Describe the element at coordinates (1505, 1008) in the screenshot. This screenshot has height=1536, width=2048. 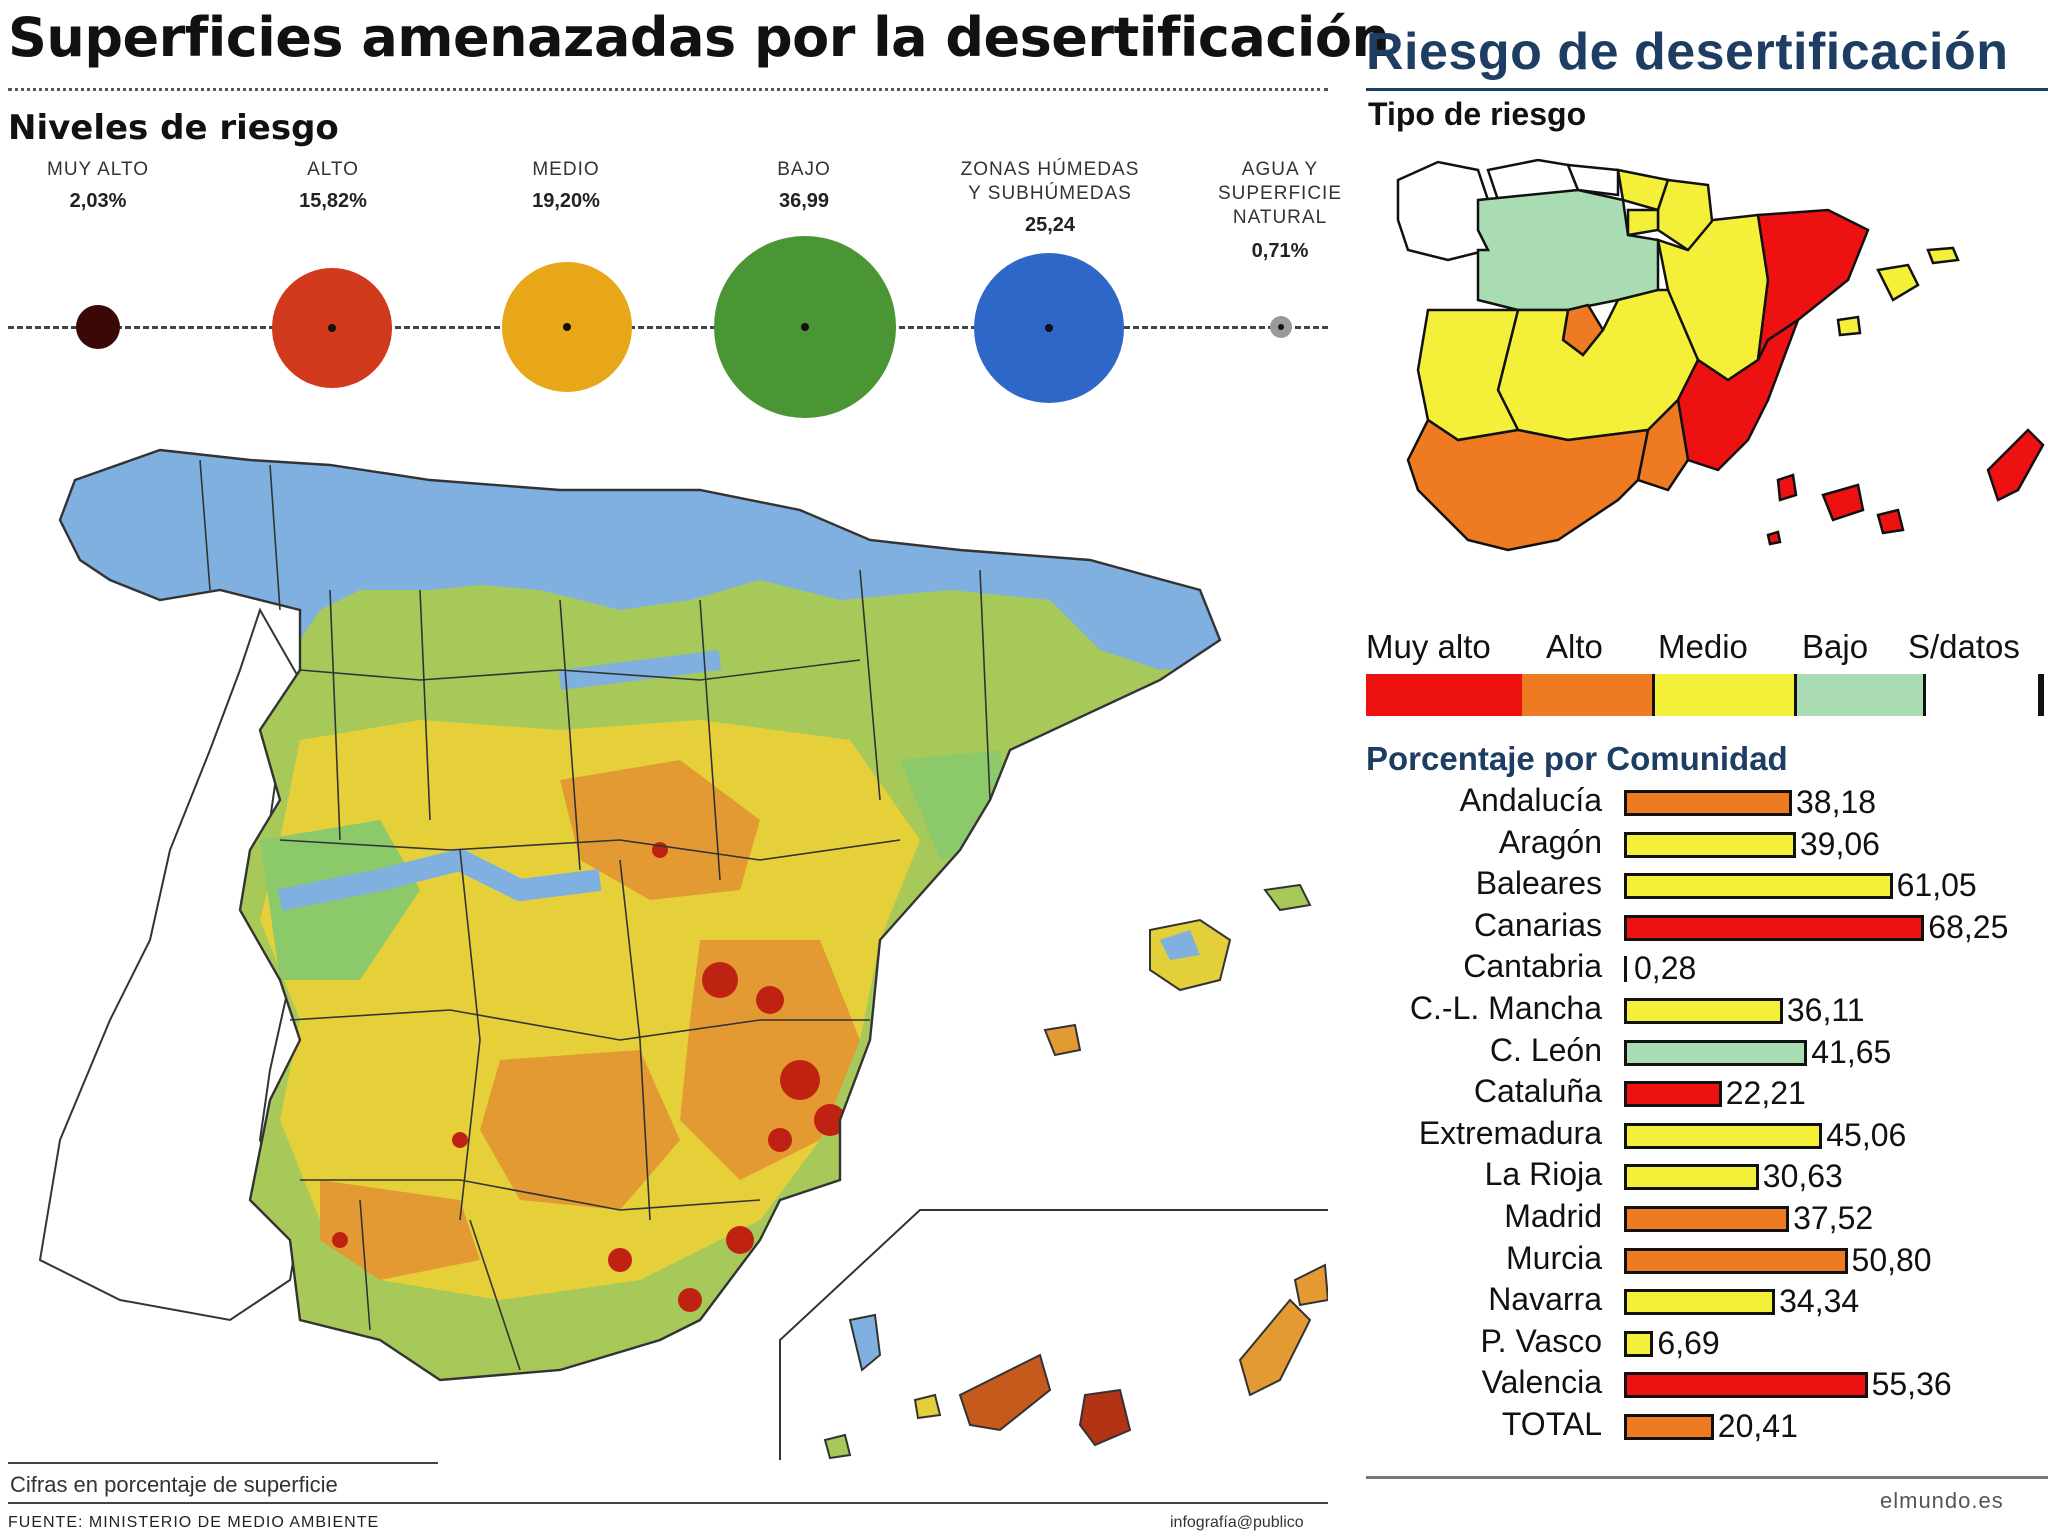
I see `region-name: C.-L. Mancha` at that location.